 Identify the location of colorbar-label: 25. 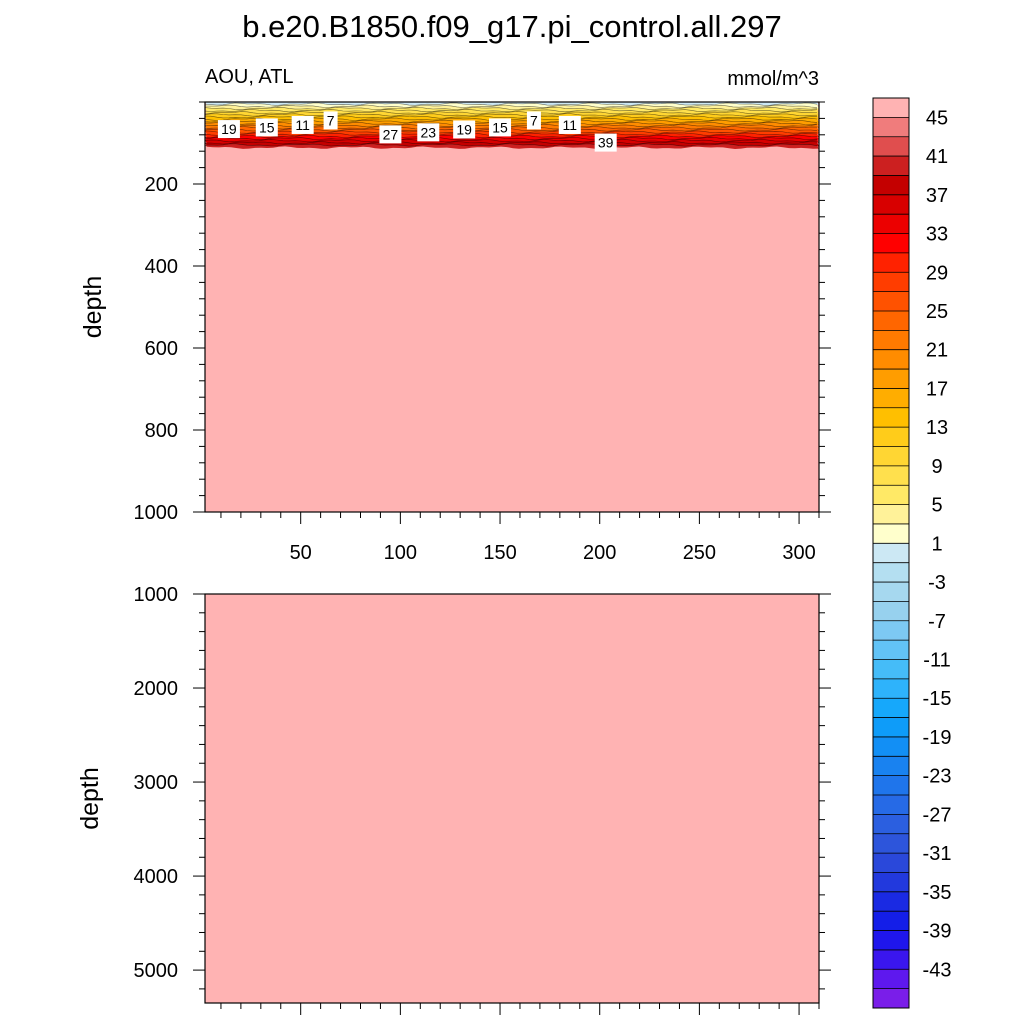
(937, 312).